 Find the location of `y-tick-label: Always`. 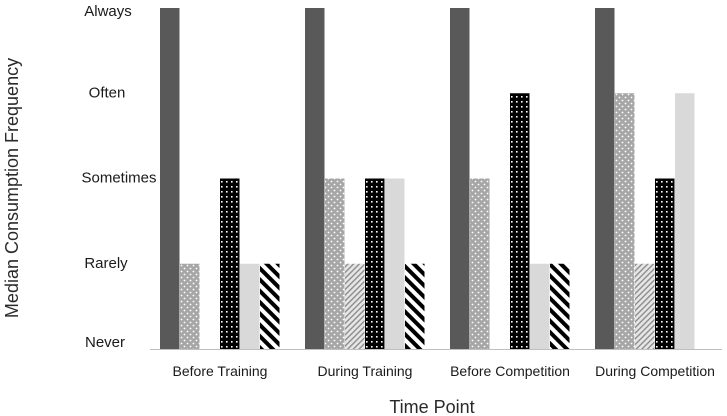

y-tick-label: Always is located at coordinates (108, 11).